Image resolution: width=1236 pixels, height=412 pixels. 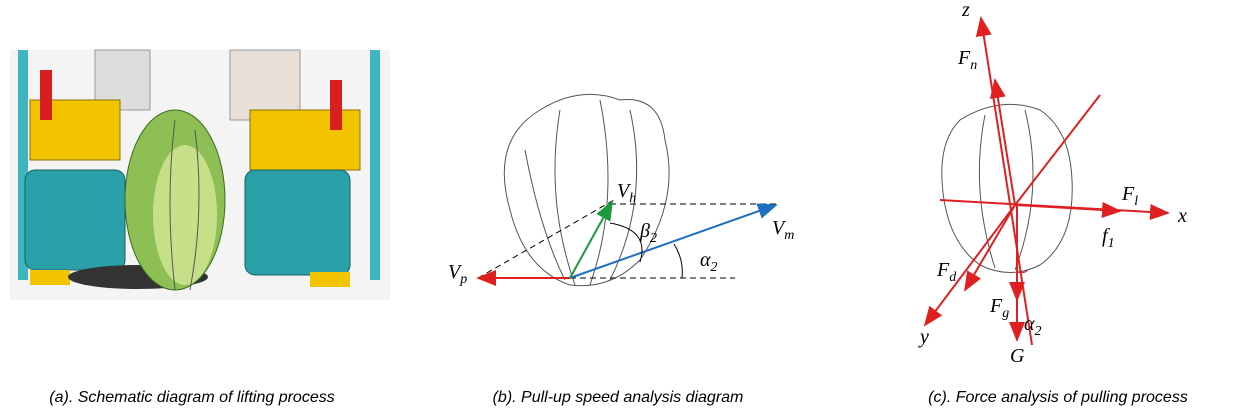 What do you see at coordinates (965, 10) in the screenshot?
I see `axis-label: z` at bounding box center [965, 10].